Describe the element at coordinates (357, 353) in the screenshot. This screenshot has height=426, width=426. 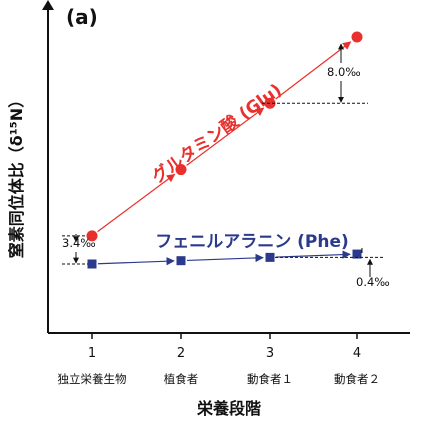
I see `x-tick-label: 4` at that location.